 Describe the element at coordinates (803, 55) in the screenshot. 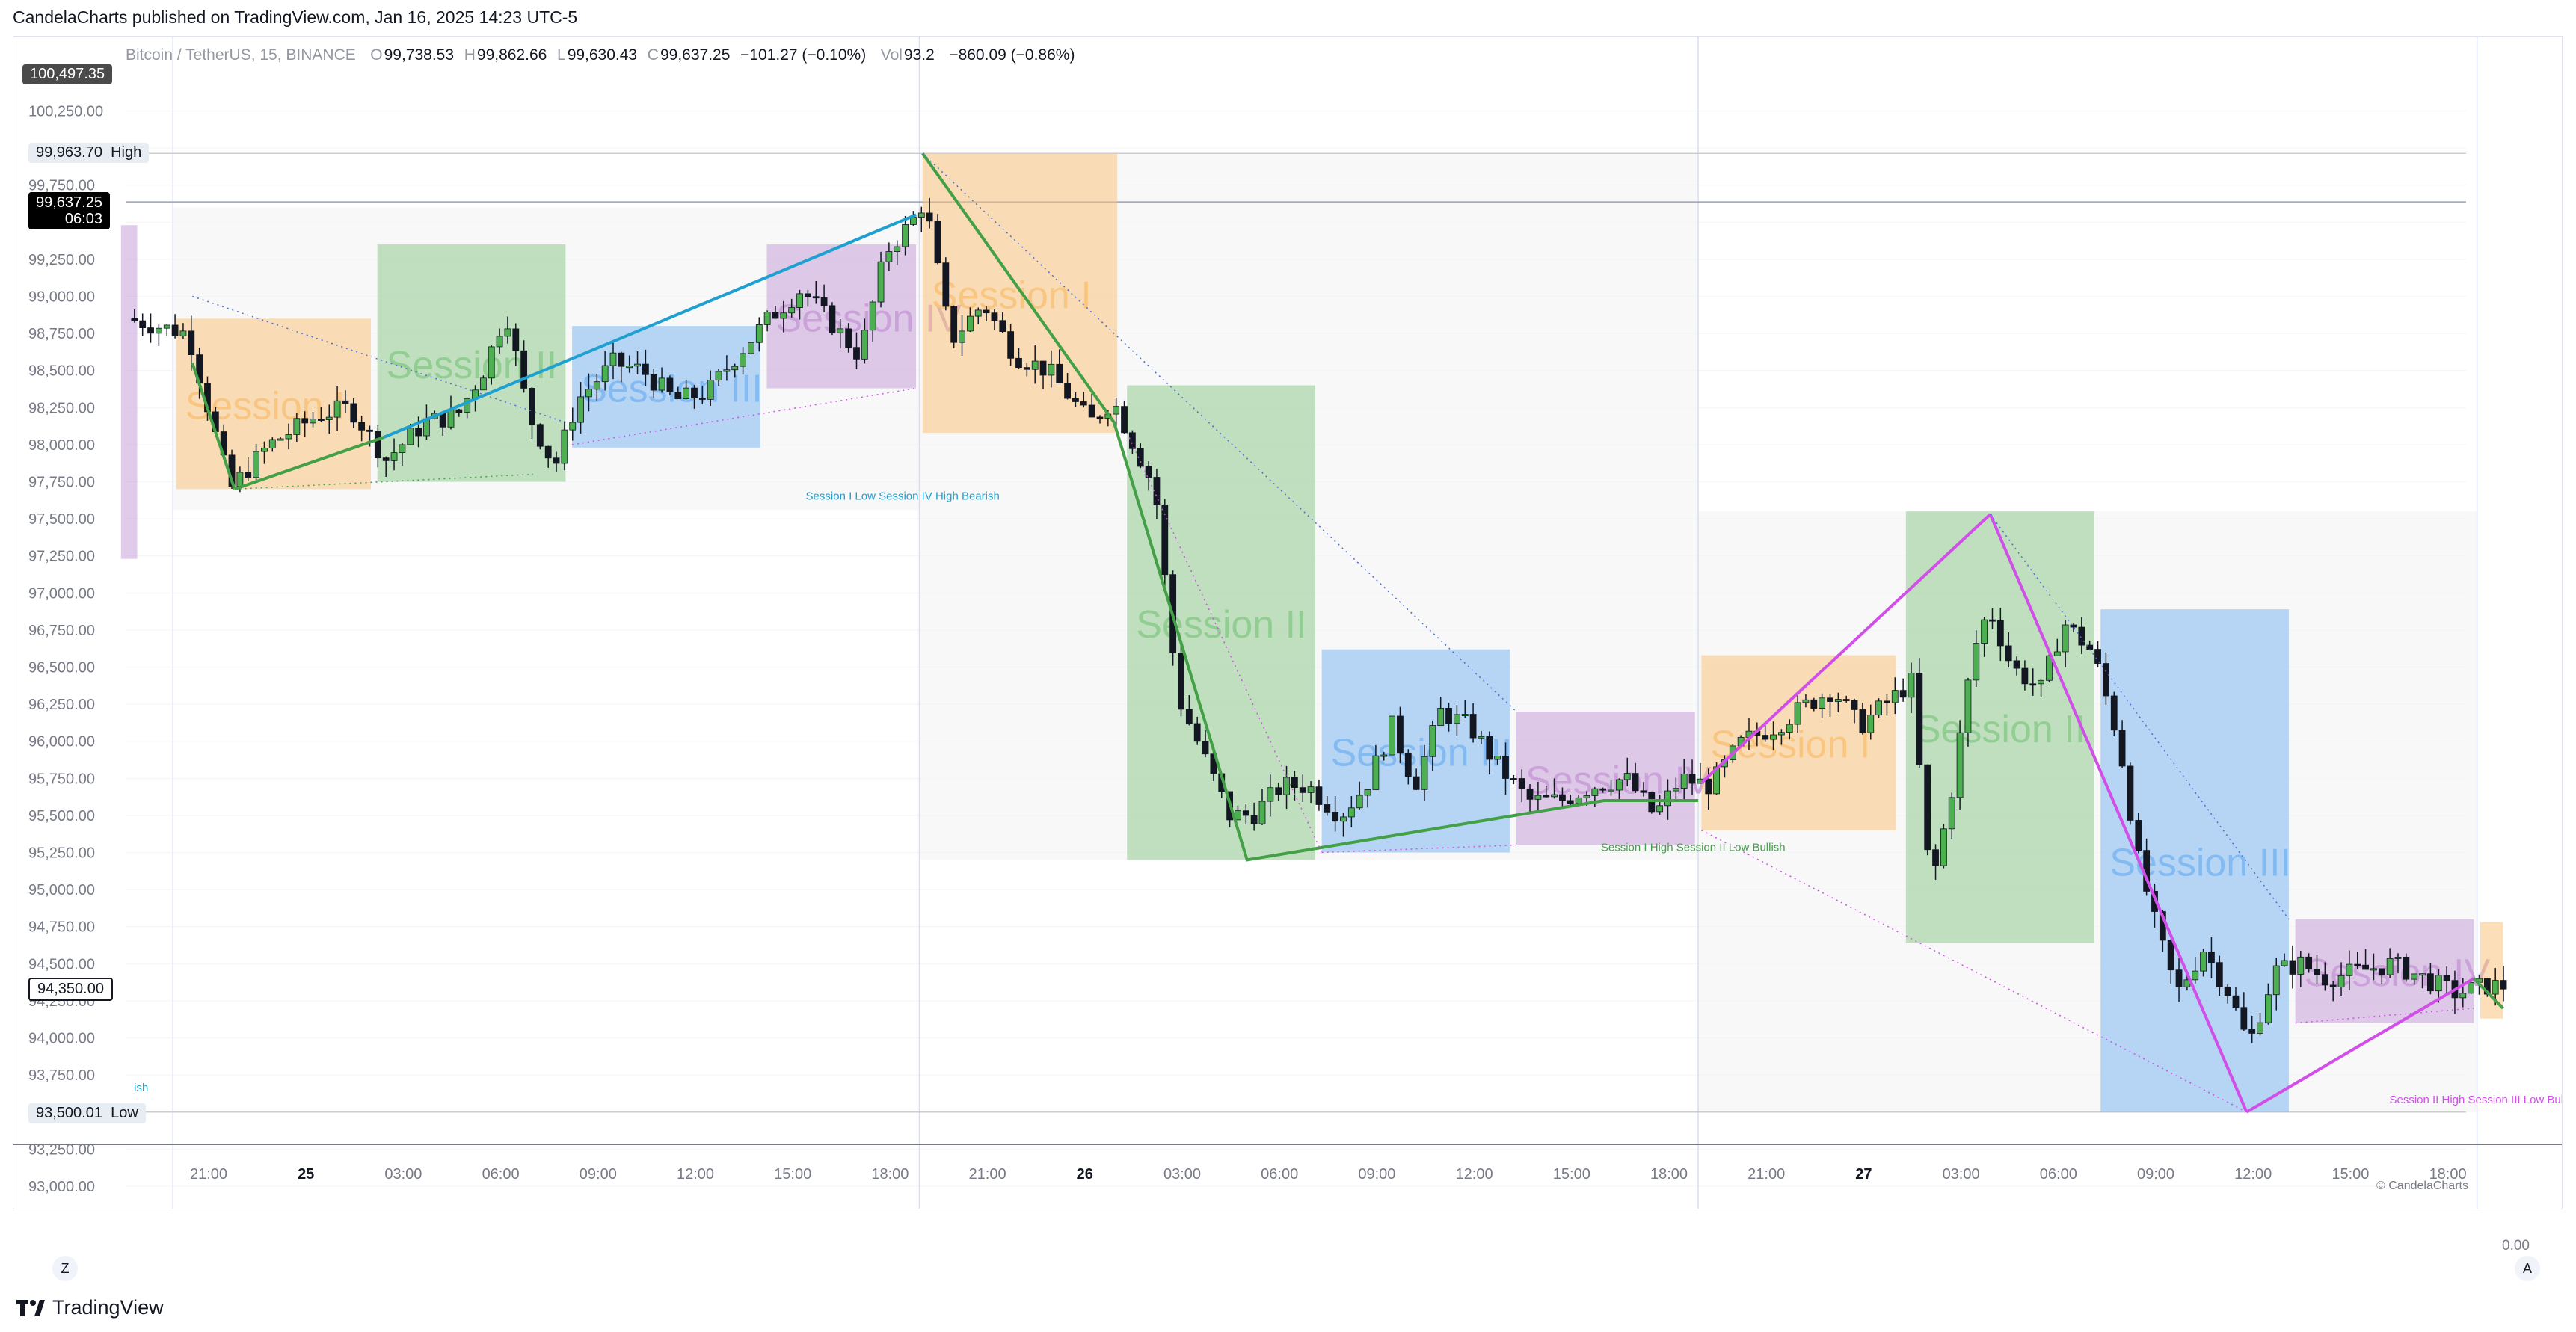

I see `change-value: −101.27 (−0.10%)` at that location.